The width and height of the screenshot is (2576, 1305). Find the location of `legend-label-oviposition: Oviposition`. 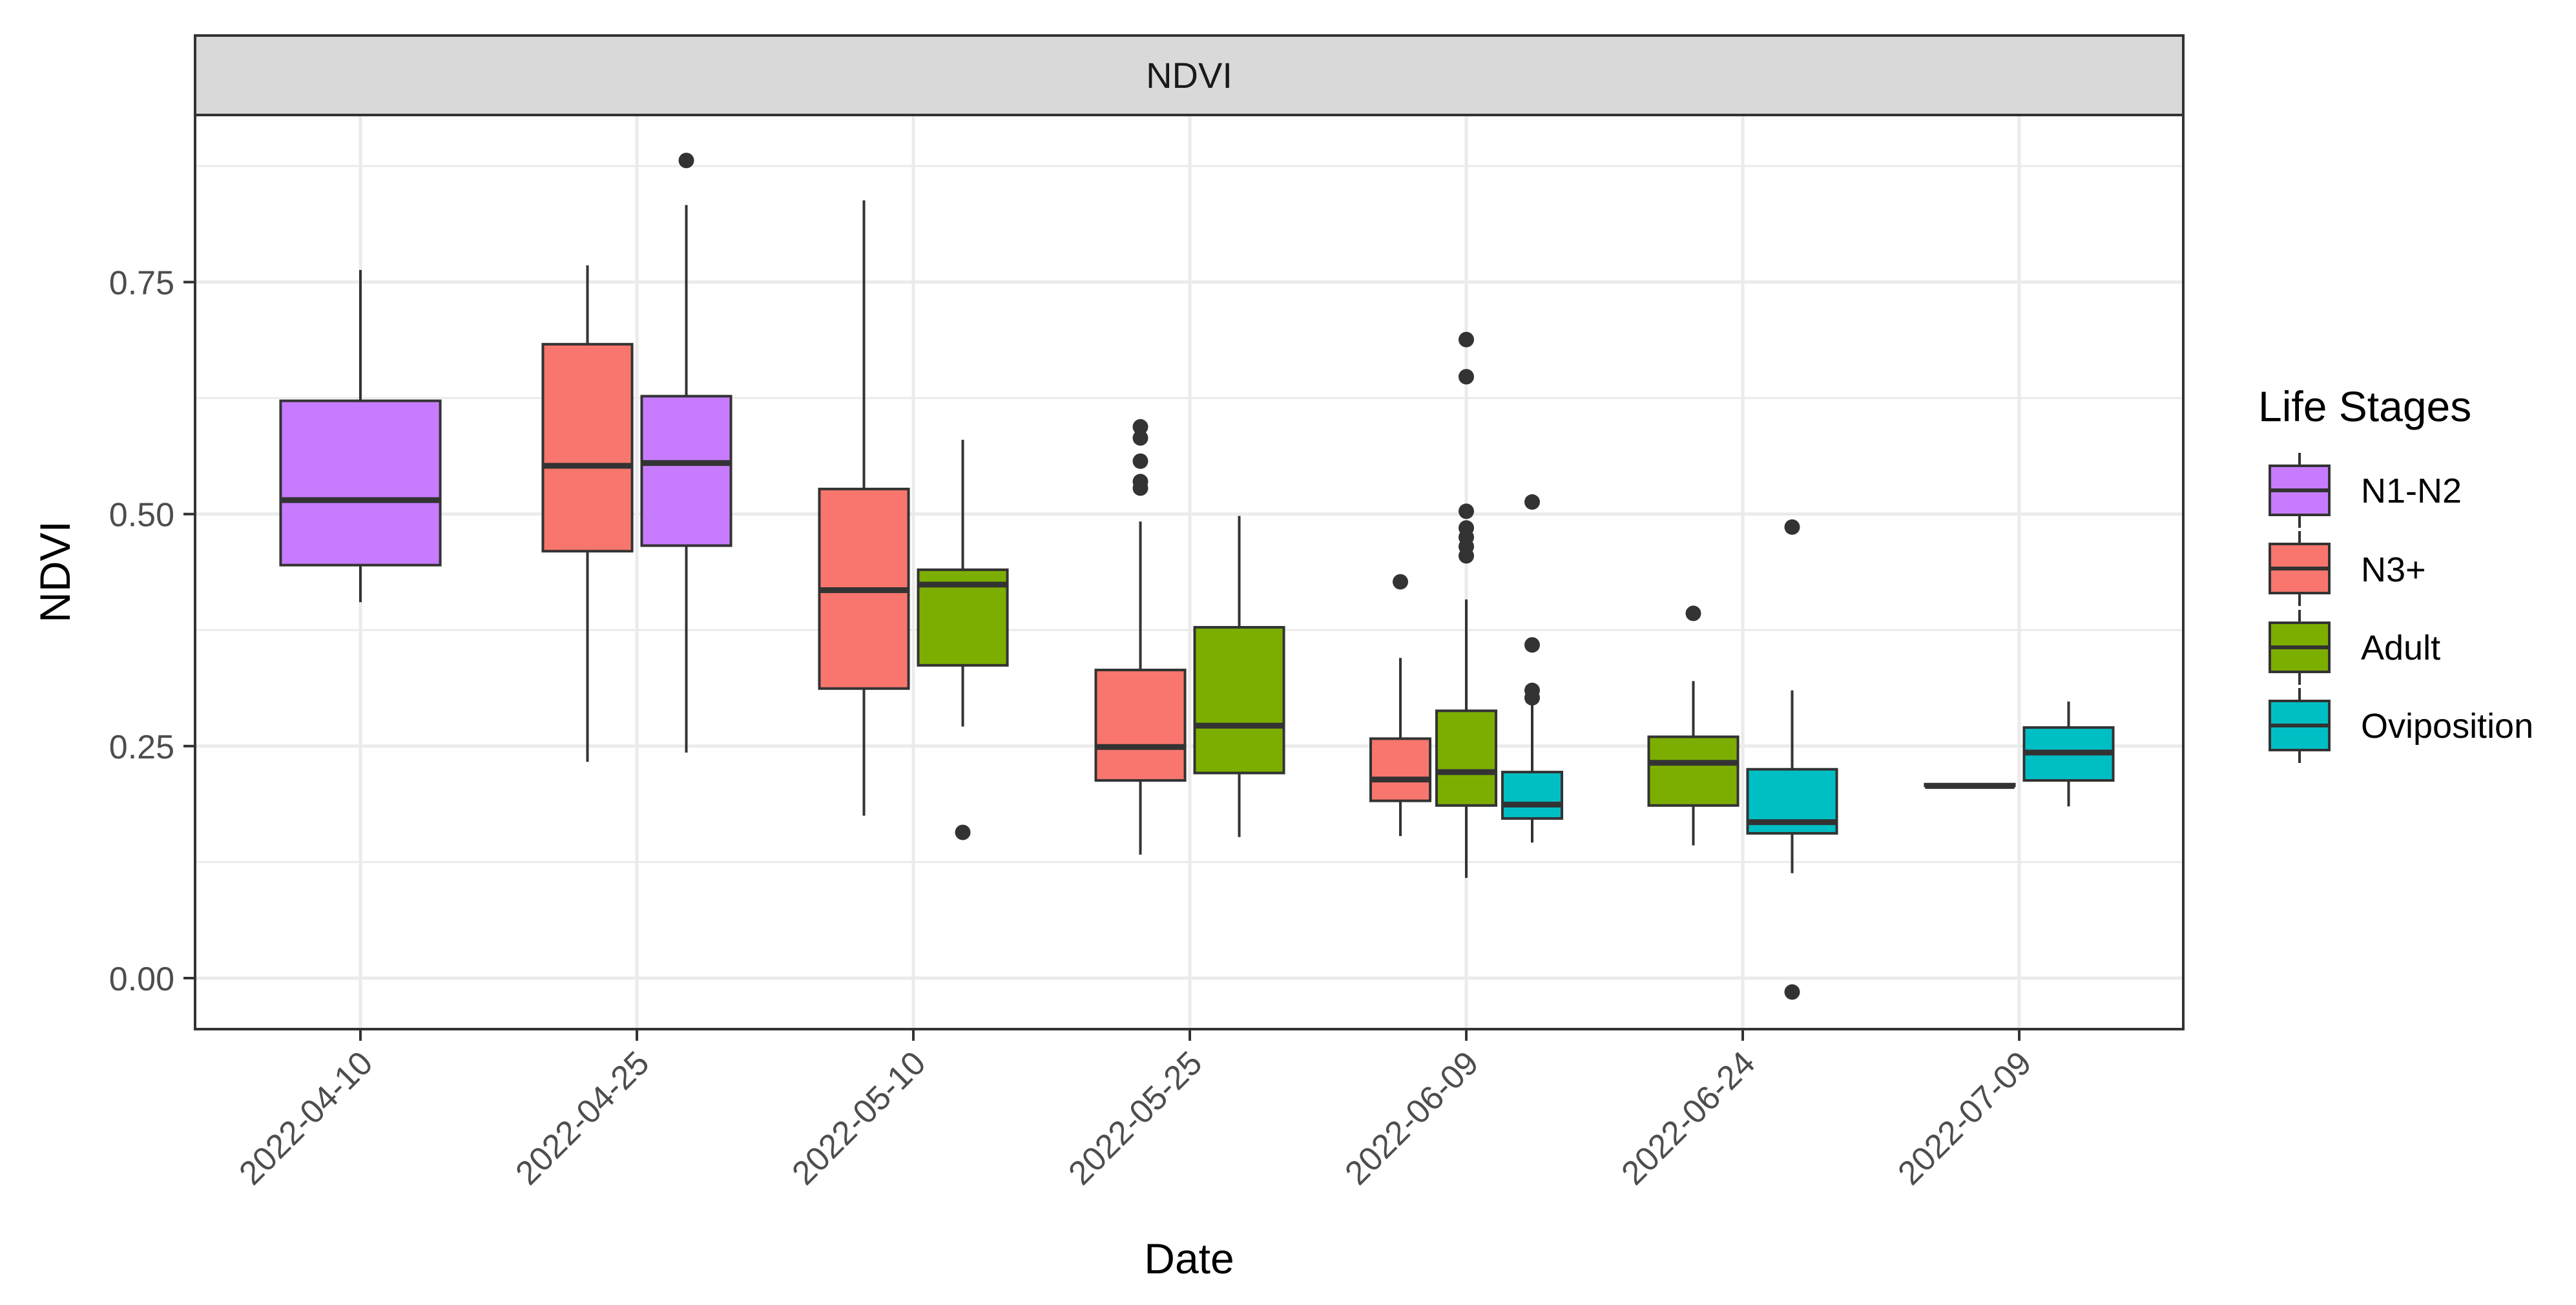

legend-label-oviposition: Oviposition is located at coordinates (2447, 726).